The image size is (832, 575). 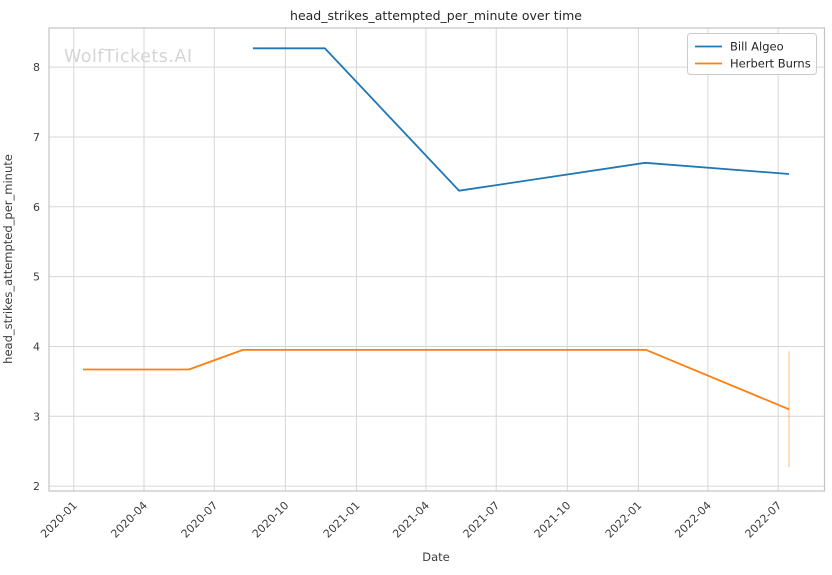 What do you see at coordinates (36, 416) in the screenshot?
I see `y-tick-label: 3` at bounding box center [36, 416].